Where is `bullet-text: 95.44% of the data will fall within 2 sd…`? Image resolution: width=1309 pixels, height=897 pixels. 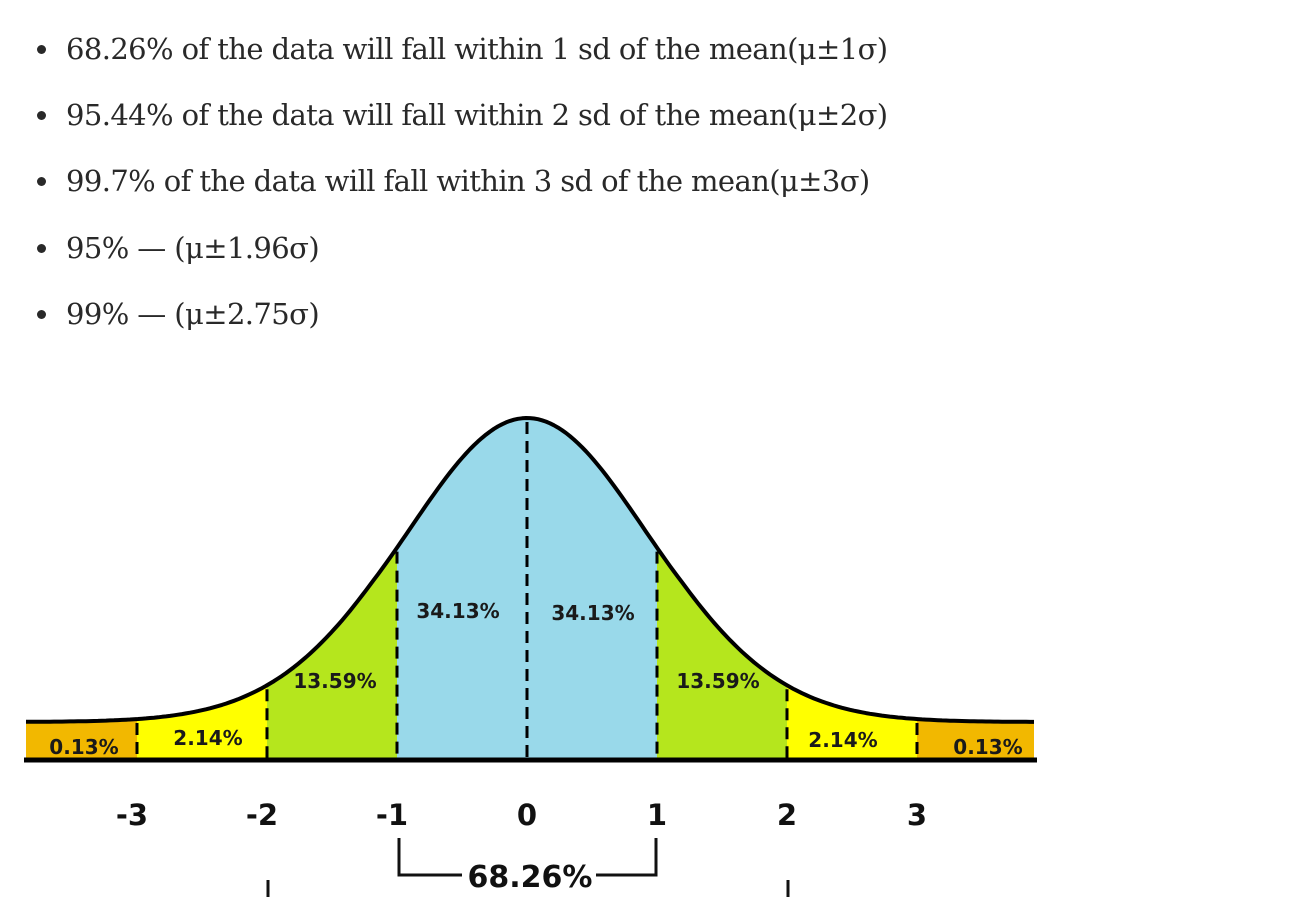 bullet-text: 95.44% of the data will fall within 2 sd… is located at coordinates (477, 115).